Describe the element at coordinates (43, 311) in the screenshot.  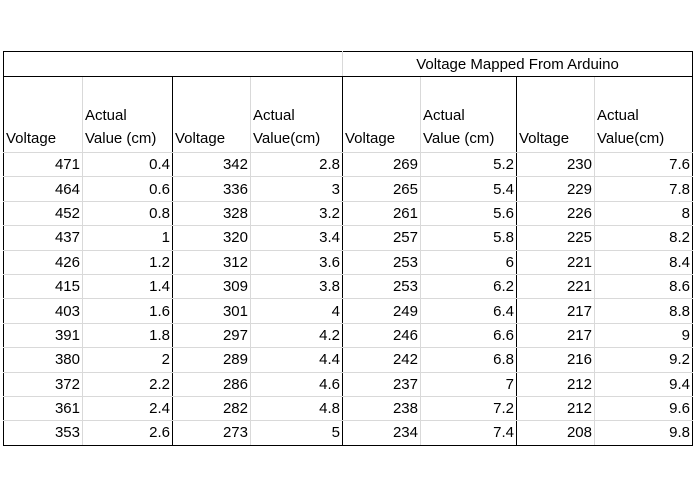
I see `voltage-cell: 403` at that location.